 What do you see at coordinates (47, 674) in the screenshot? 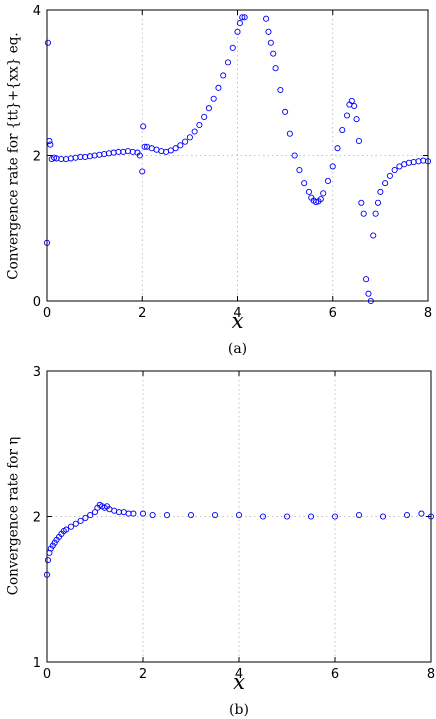
I see `panel-b-xtick-label: 0` at bounding box center [47, 674].